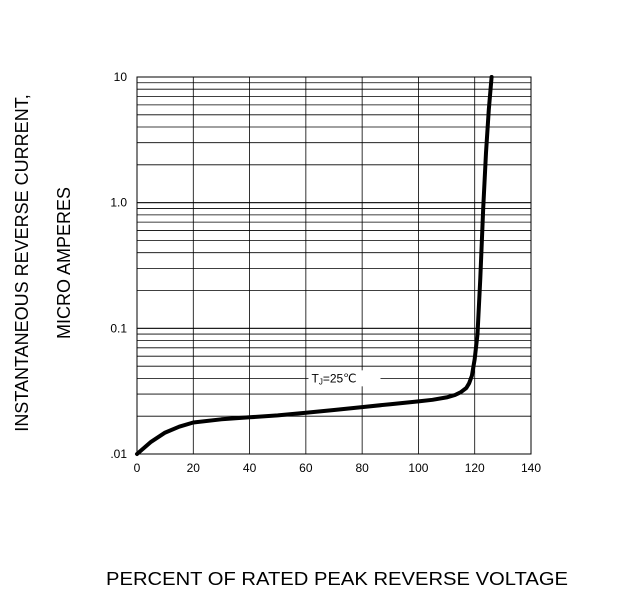 The width and height of the screenshot is (621, 599). Describe the element at coordinates (475, 468) in the screenshot. I see `x-tick-label: 120` at that location.